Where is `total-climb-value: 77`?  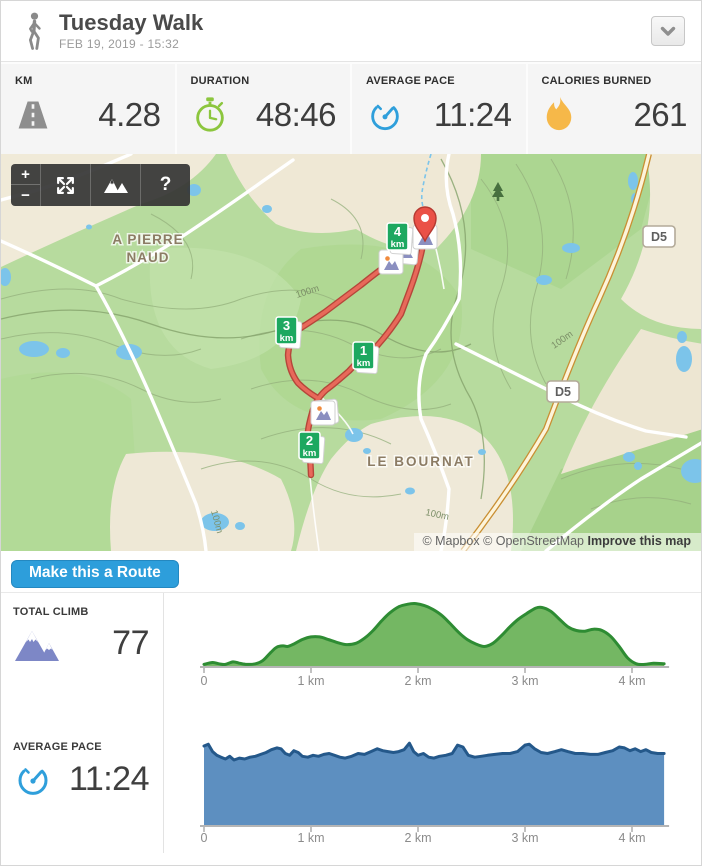 total-climb-value: 77 is located at coordinates (130, 643).